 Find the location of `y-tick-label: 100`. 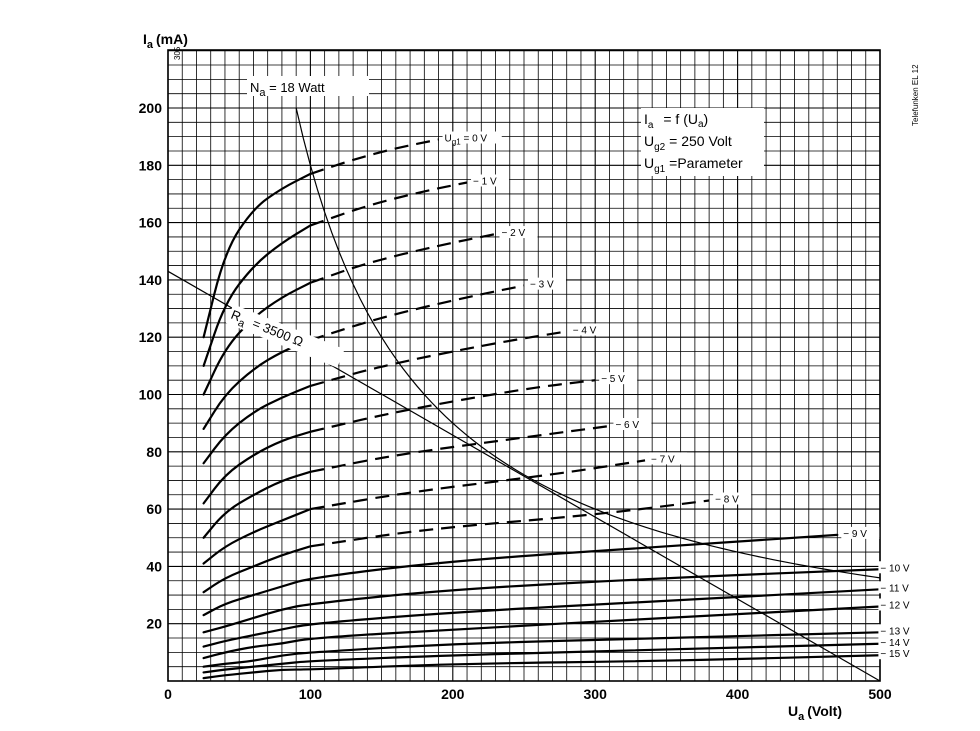

y-tick-label: 100 is located at coordinates (151, 395).